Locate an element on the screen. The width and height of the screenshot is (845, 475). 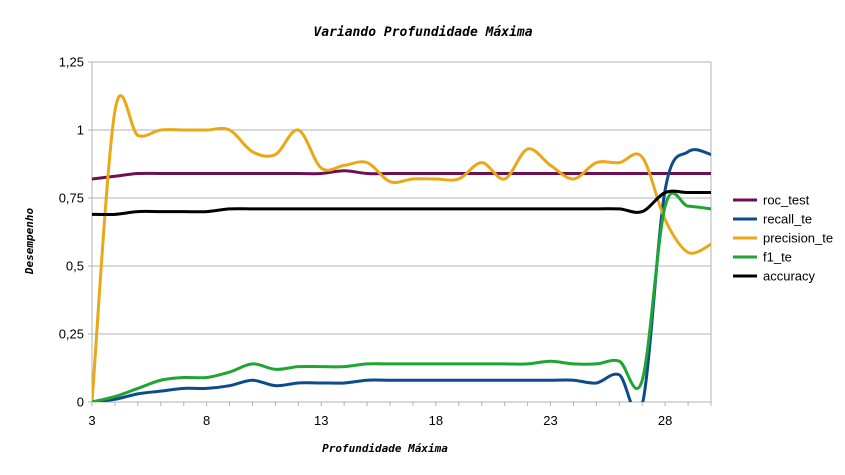
series-line-roc_test is located at coordinates (401, 175).